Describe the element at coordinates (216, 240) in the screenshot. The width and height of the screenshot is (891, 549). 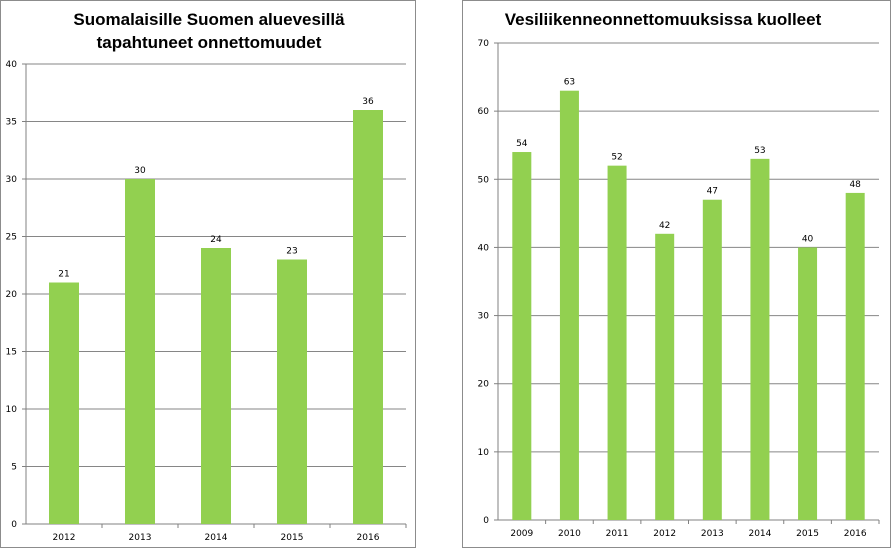
I see `data-label: 24` at that location.